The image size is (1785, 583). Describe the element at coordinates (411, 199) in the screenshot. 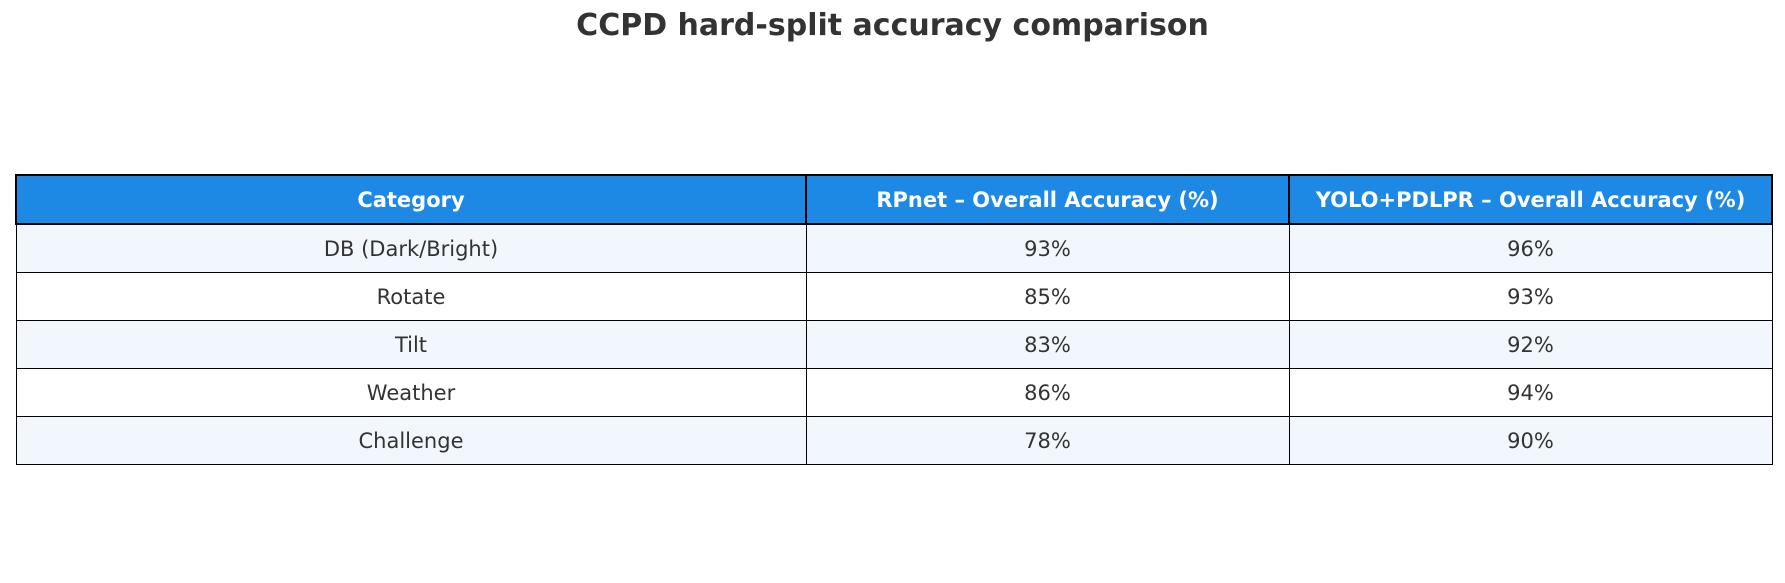

I see `column-header-category: Category` at that location.